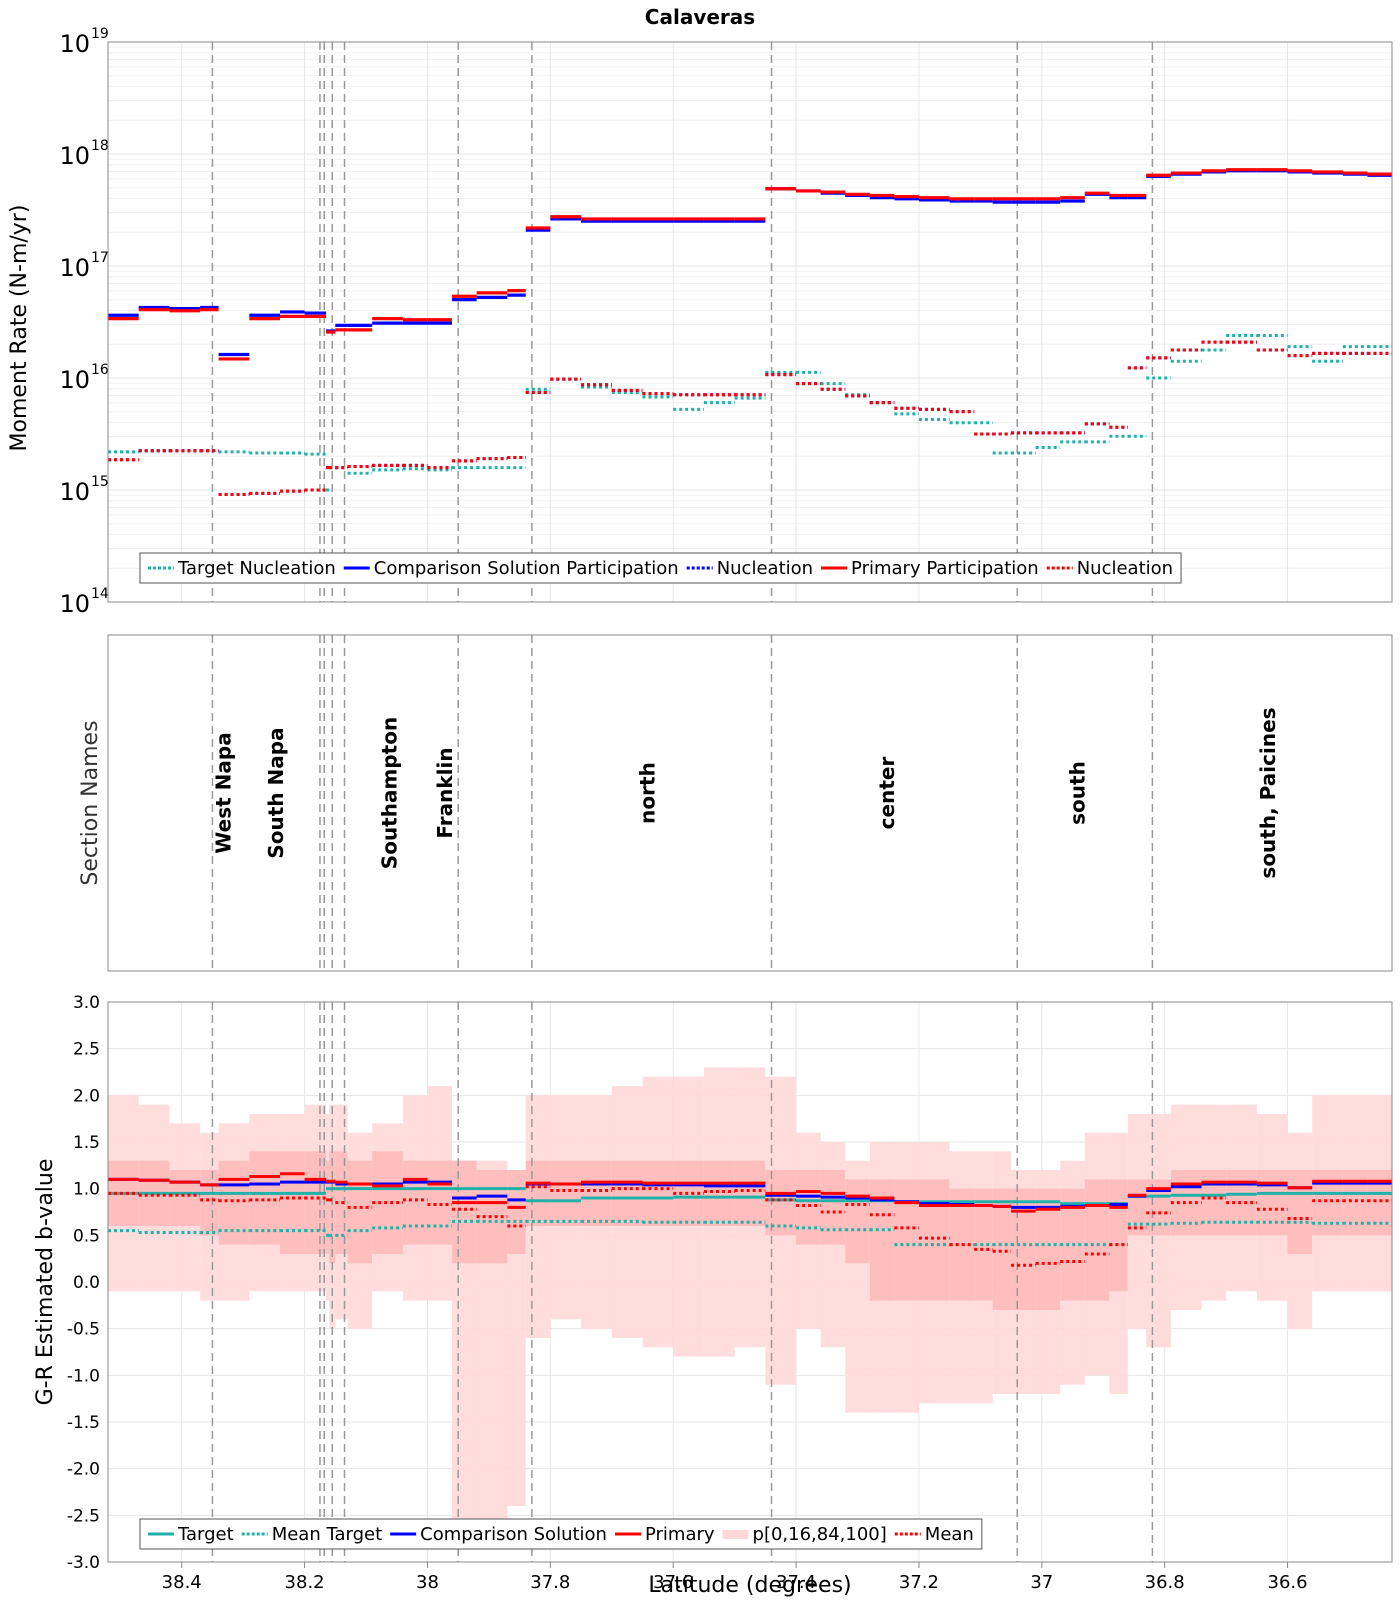 The width and height of the screenshot is (1400, 1600). Describe the element at coordinates (100, 258) in the screenshot. I see `y-tick-exponent: 17` at that location.